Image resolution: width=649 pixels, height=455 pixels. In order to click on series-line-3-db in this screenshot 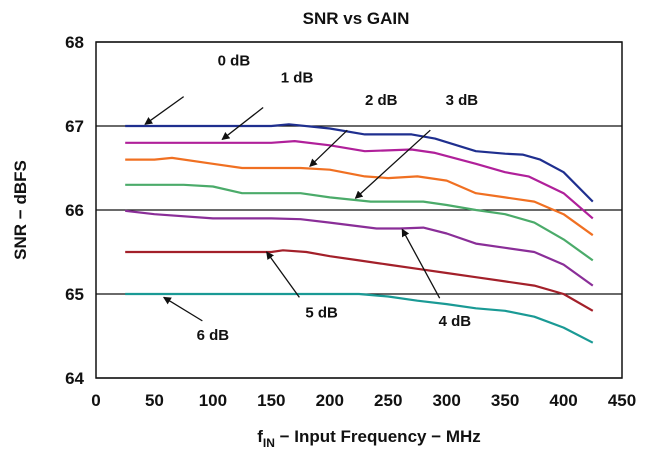, I will do `click(359, 222)`.